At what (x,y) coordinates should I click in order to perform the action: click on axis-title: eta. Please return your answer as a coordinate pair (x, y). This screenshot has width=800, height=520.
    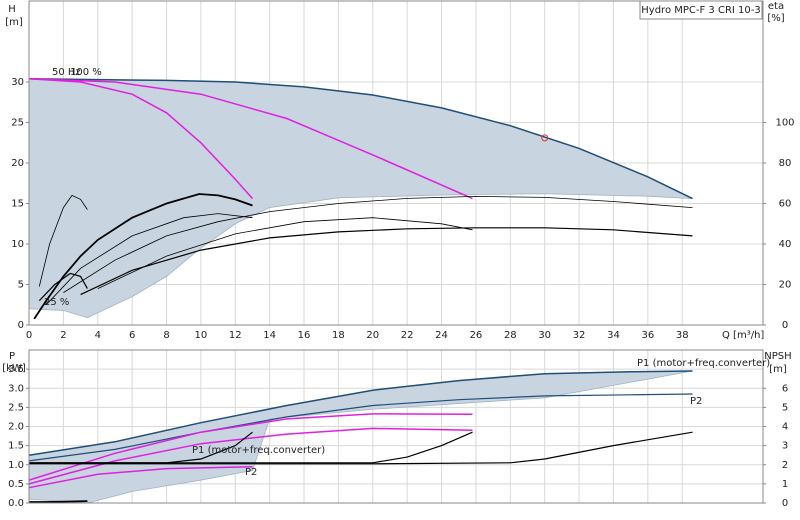
    Looking at the image, I should click on (776, 6).